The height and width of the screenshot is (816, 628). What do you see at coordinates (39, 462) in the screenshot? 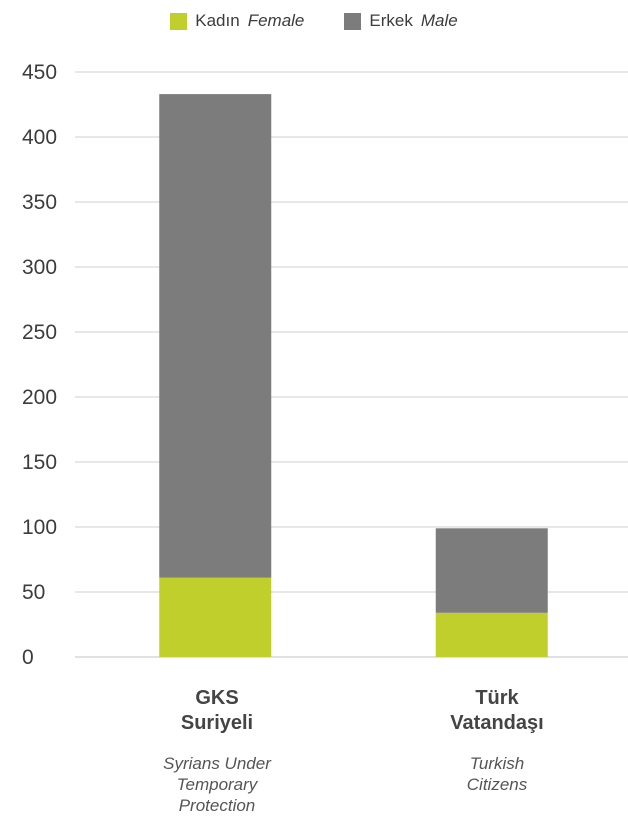
I see `y-tick-label: 150` at bounding box center [39, 462].